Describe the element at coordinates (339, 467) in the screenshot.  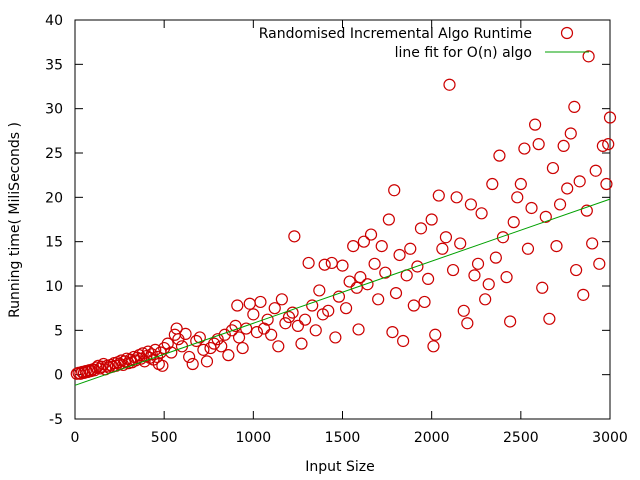
I see `x-axis-title: Input Size` at that location.